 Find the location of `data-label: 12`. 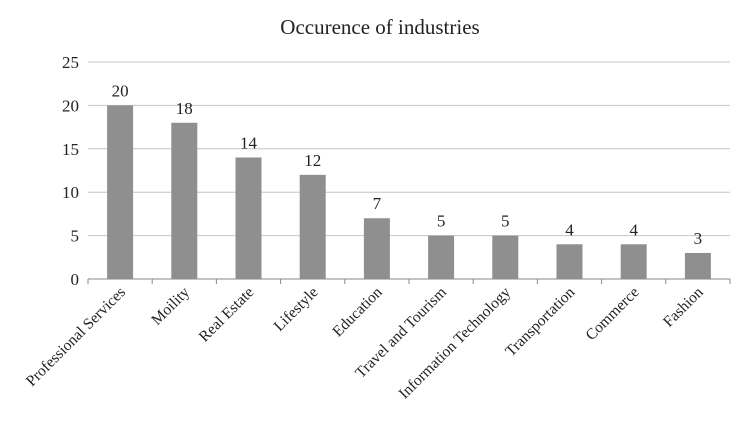

data-label: 12 is located at coordinates (312, 160).